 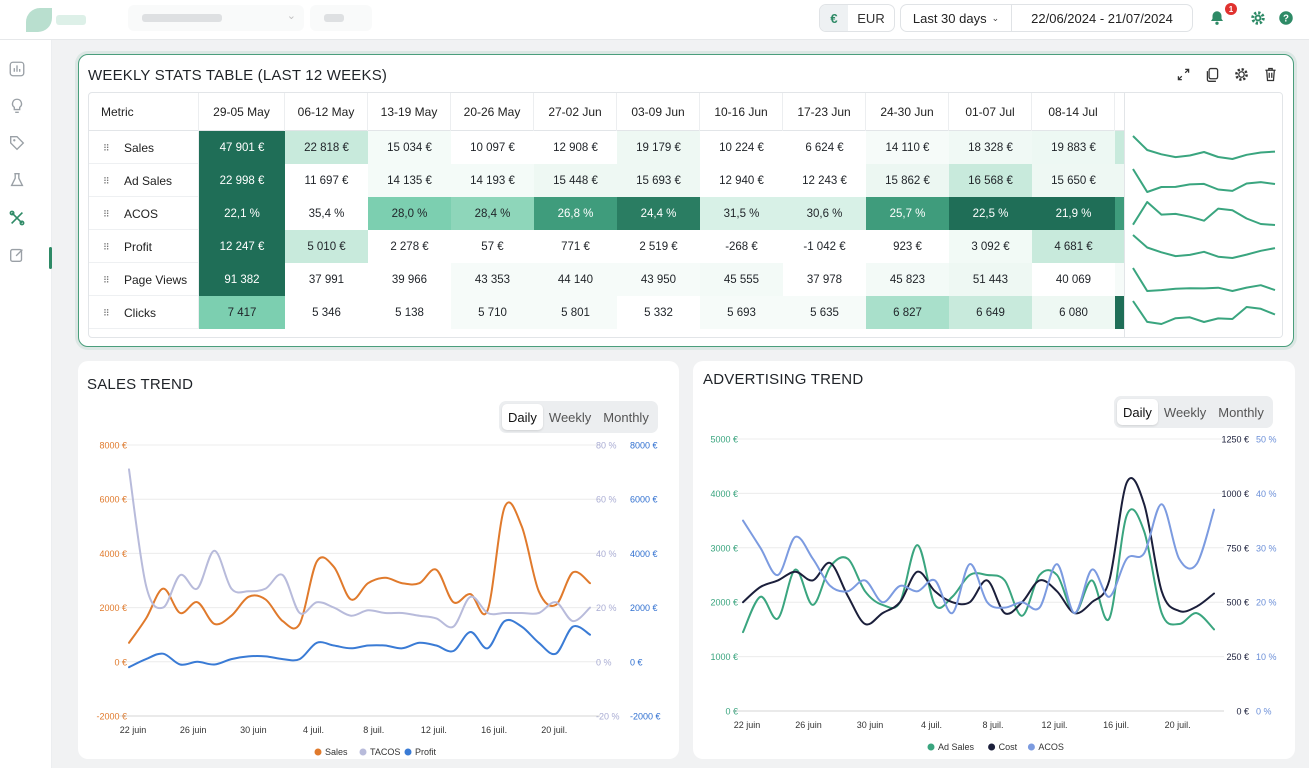 What do you see at coordinates (17, 106) in the screenshot?
I see `lightbulb-icon` at bounding box center [17, 106].